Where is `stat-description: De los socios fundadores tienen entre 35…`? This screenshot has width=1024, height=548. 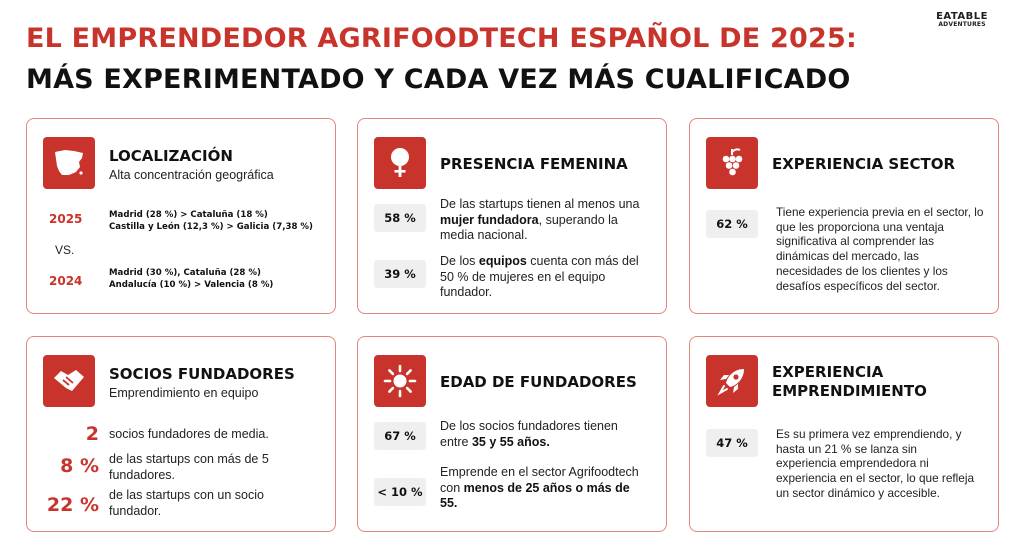 stat-description: De los socios fundadores tienen entre 35… is located at coordinates (540, 434).